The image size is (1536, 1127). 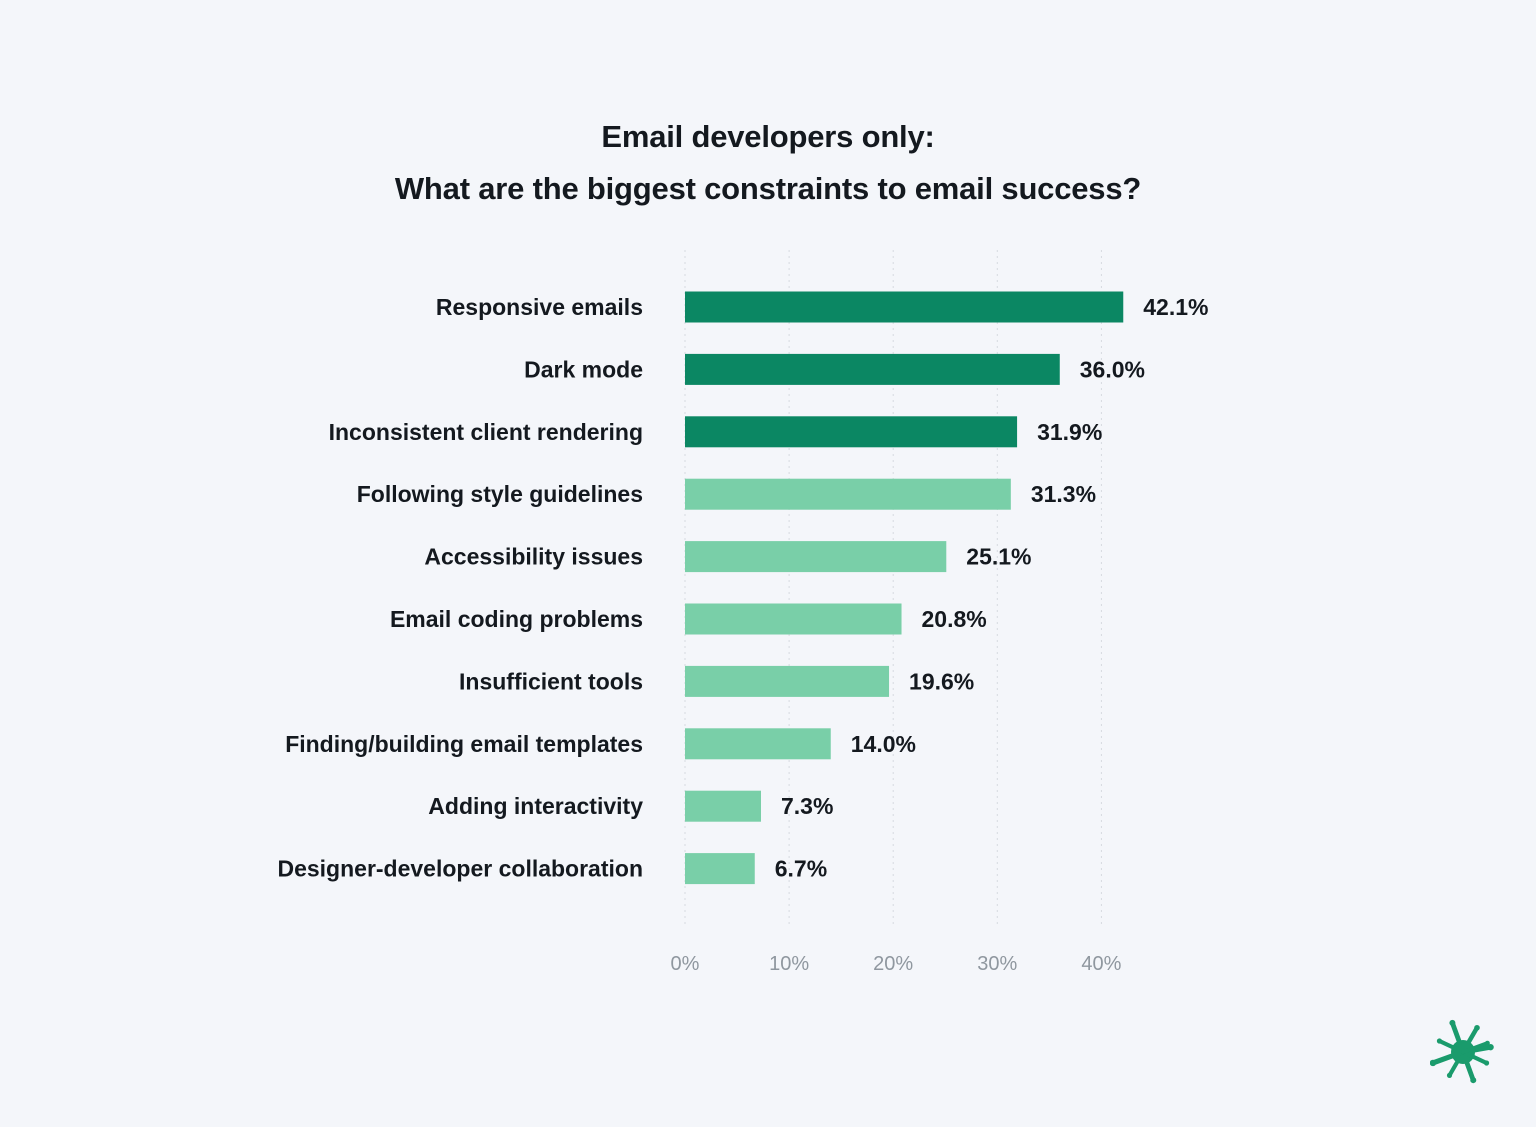 What do you see at coordinates (500, 494) in the screenshot?
I see `category-label: Following style guidelines` at bounding box center [500, 494].